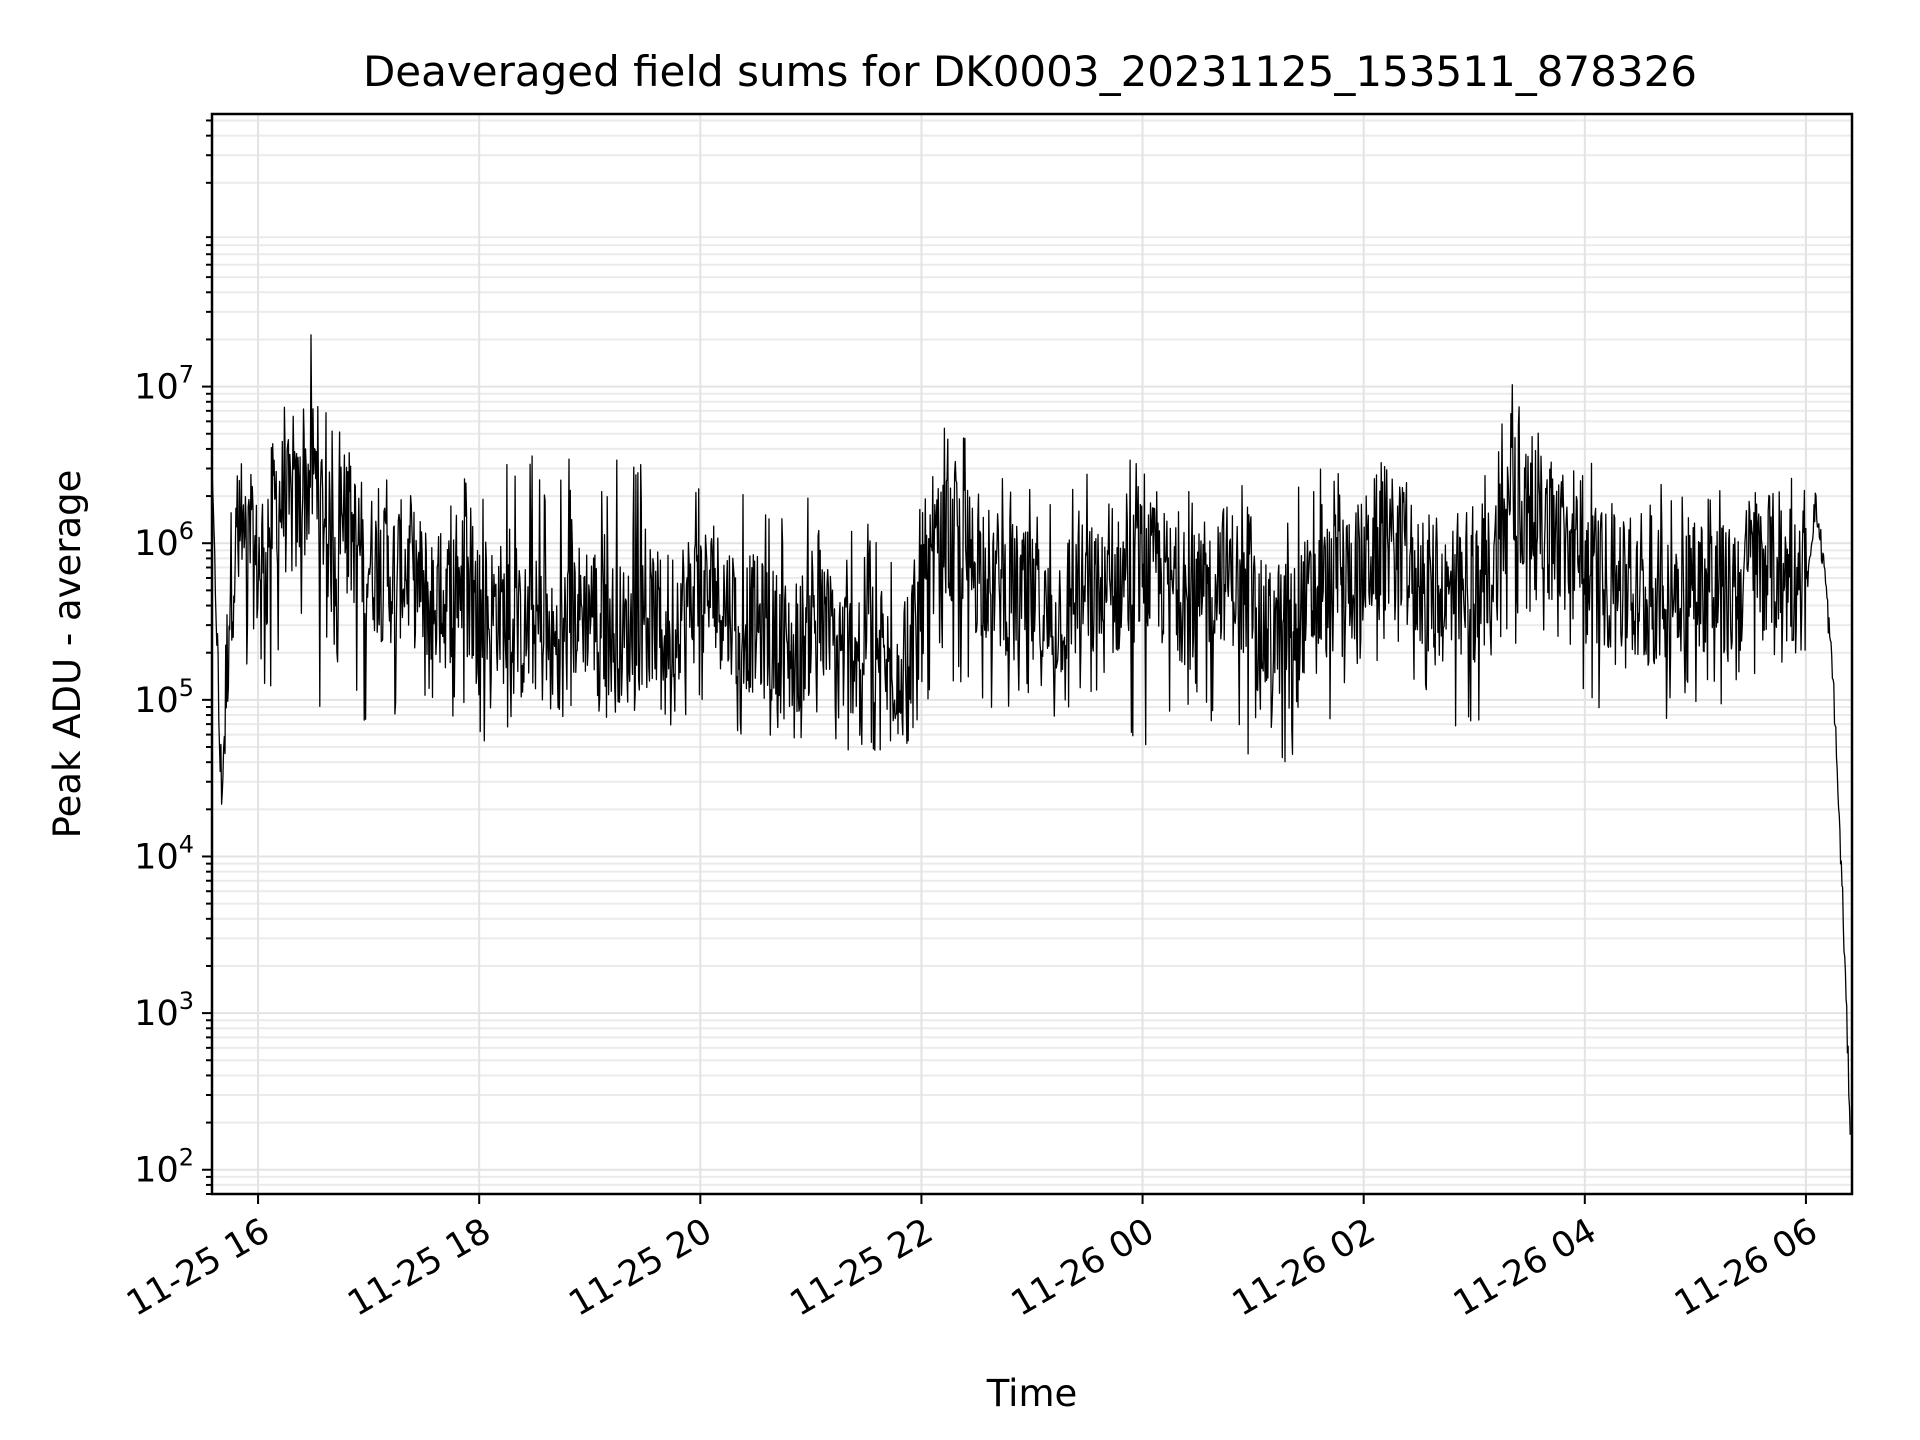 The height and width of the screenshot is (1440, 1920). I want to click on y-tick-label: 10⁶, so click(164, 540).